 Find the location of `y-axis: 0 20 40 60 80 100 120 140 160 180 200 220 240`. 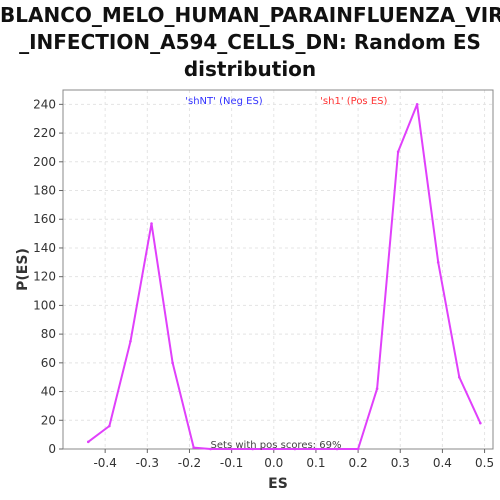

y-axis: 0 20 40 60 80 100 120 140 160 180 200 220 240 is located at coordinates (48, 276).